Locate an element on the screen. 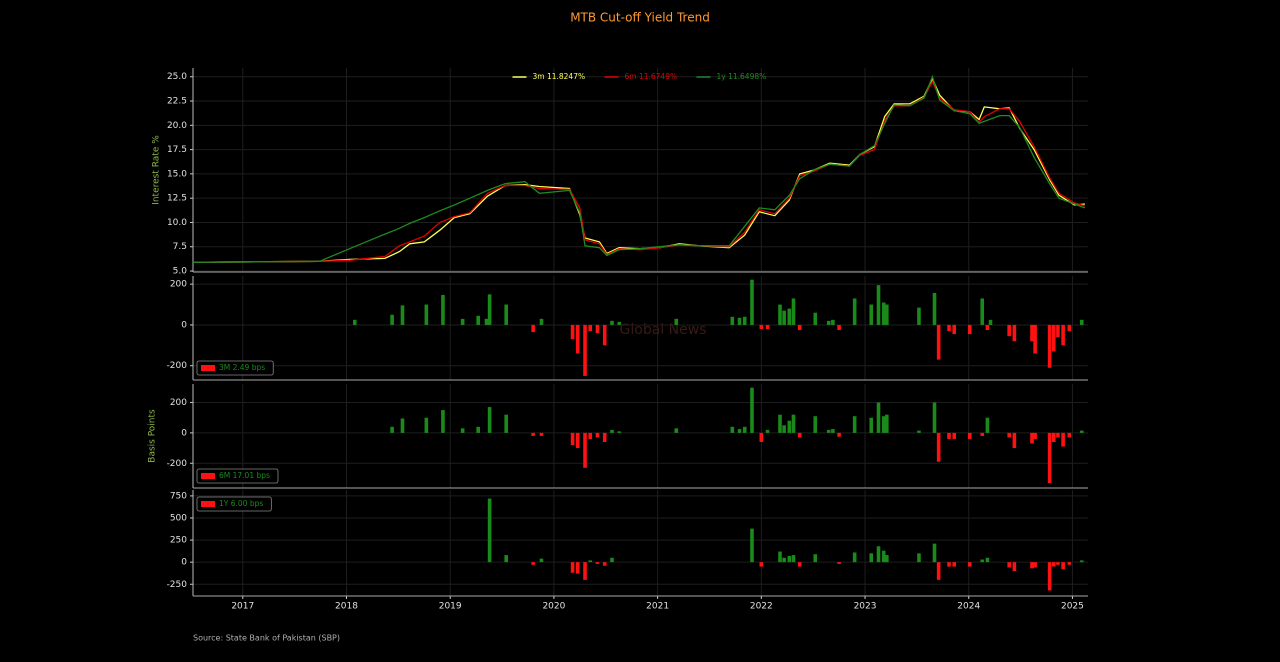 This screenshot has height=662, width=1280. y-tick-label: 20.0 is located at coordinates (177, 126).